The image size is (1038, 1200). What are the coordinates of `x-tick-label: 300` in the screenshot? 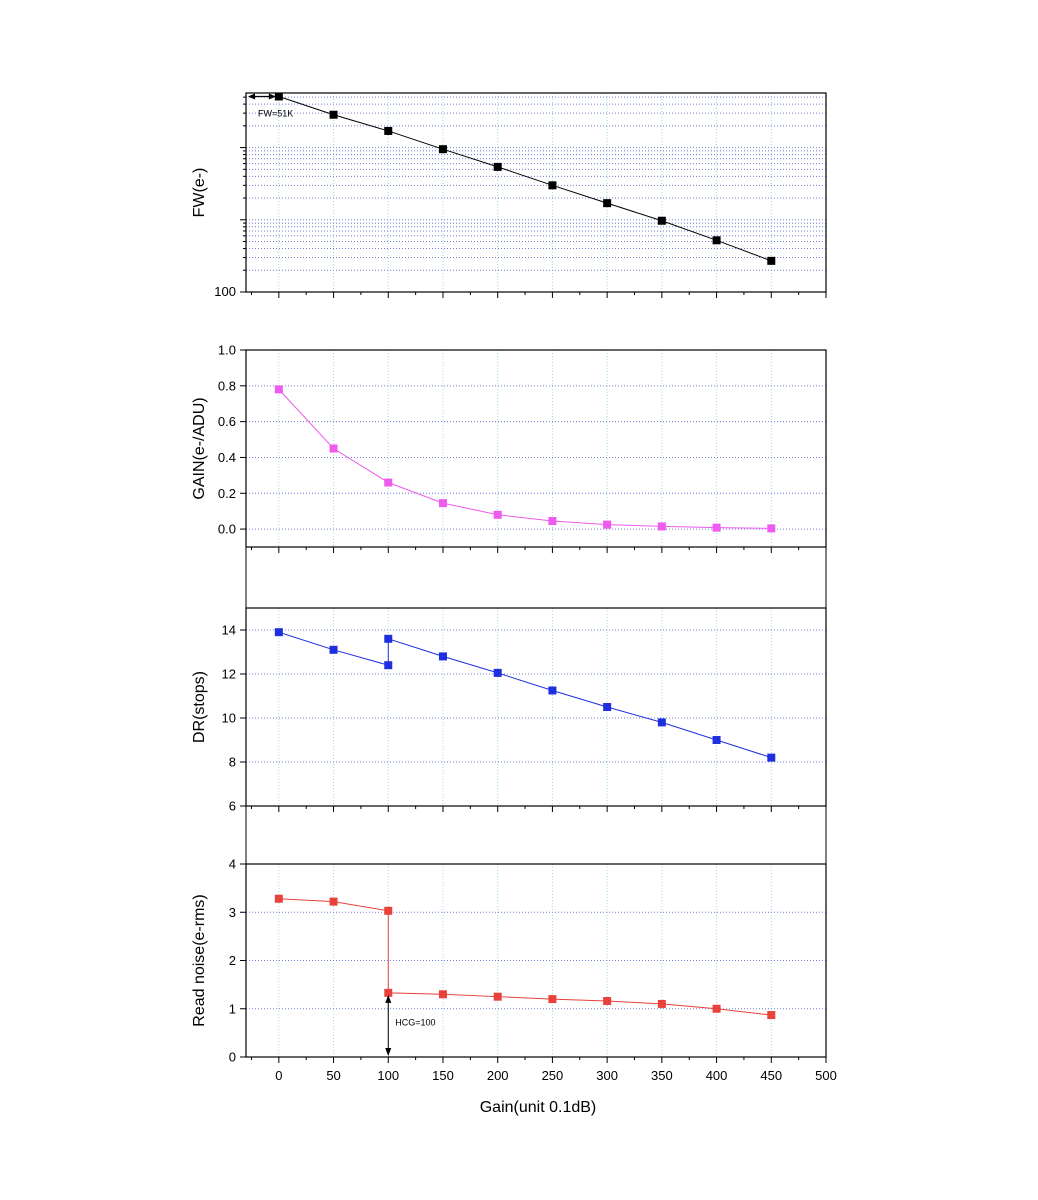 It's located at (607, 1075).